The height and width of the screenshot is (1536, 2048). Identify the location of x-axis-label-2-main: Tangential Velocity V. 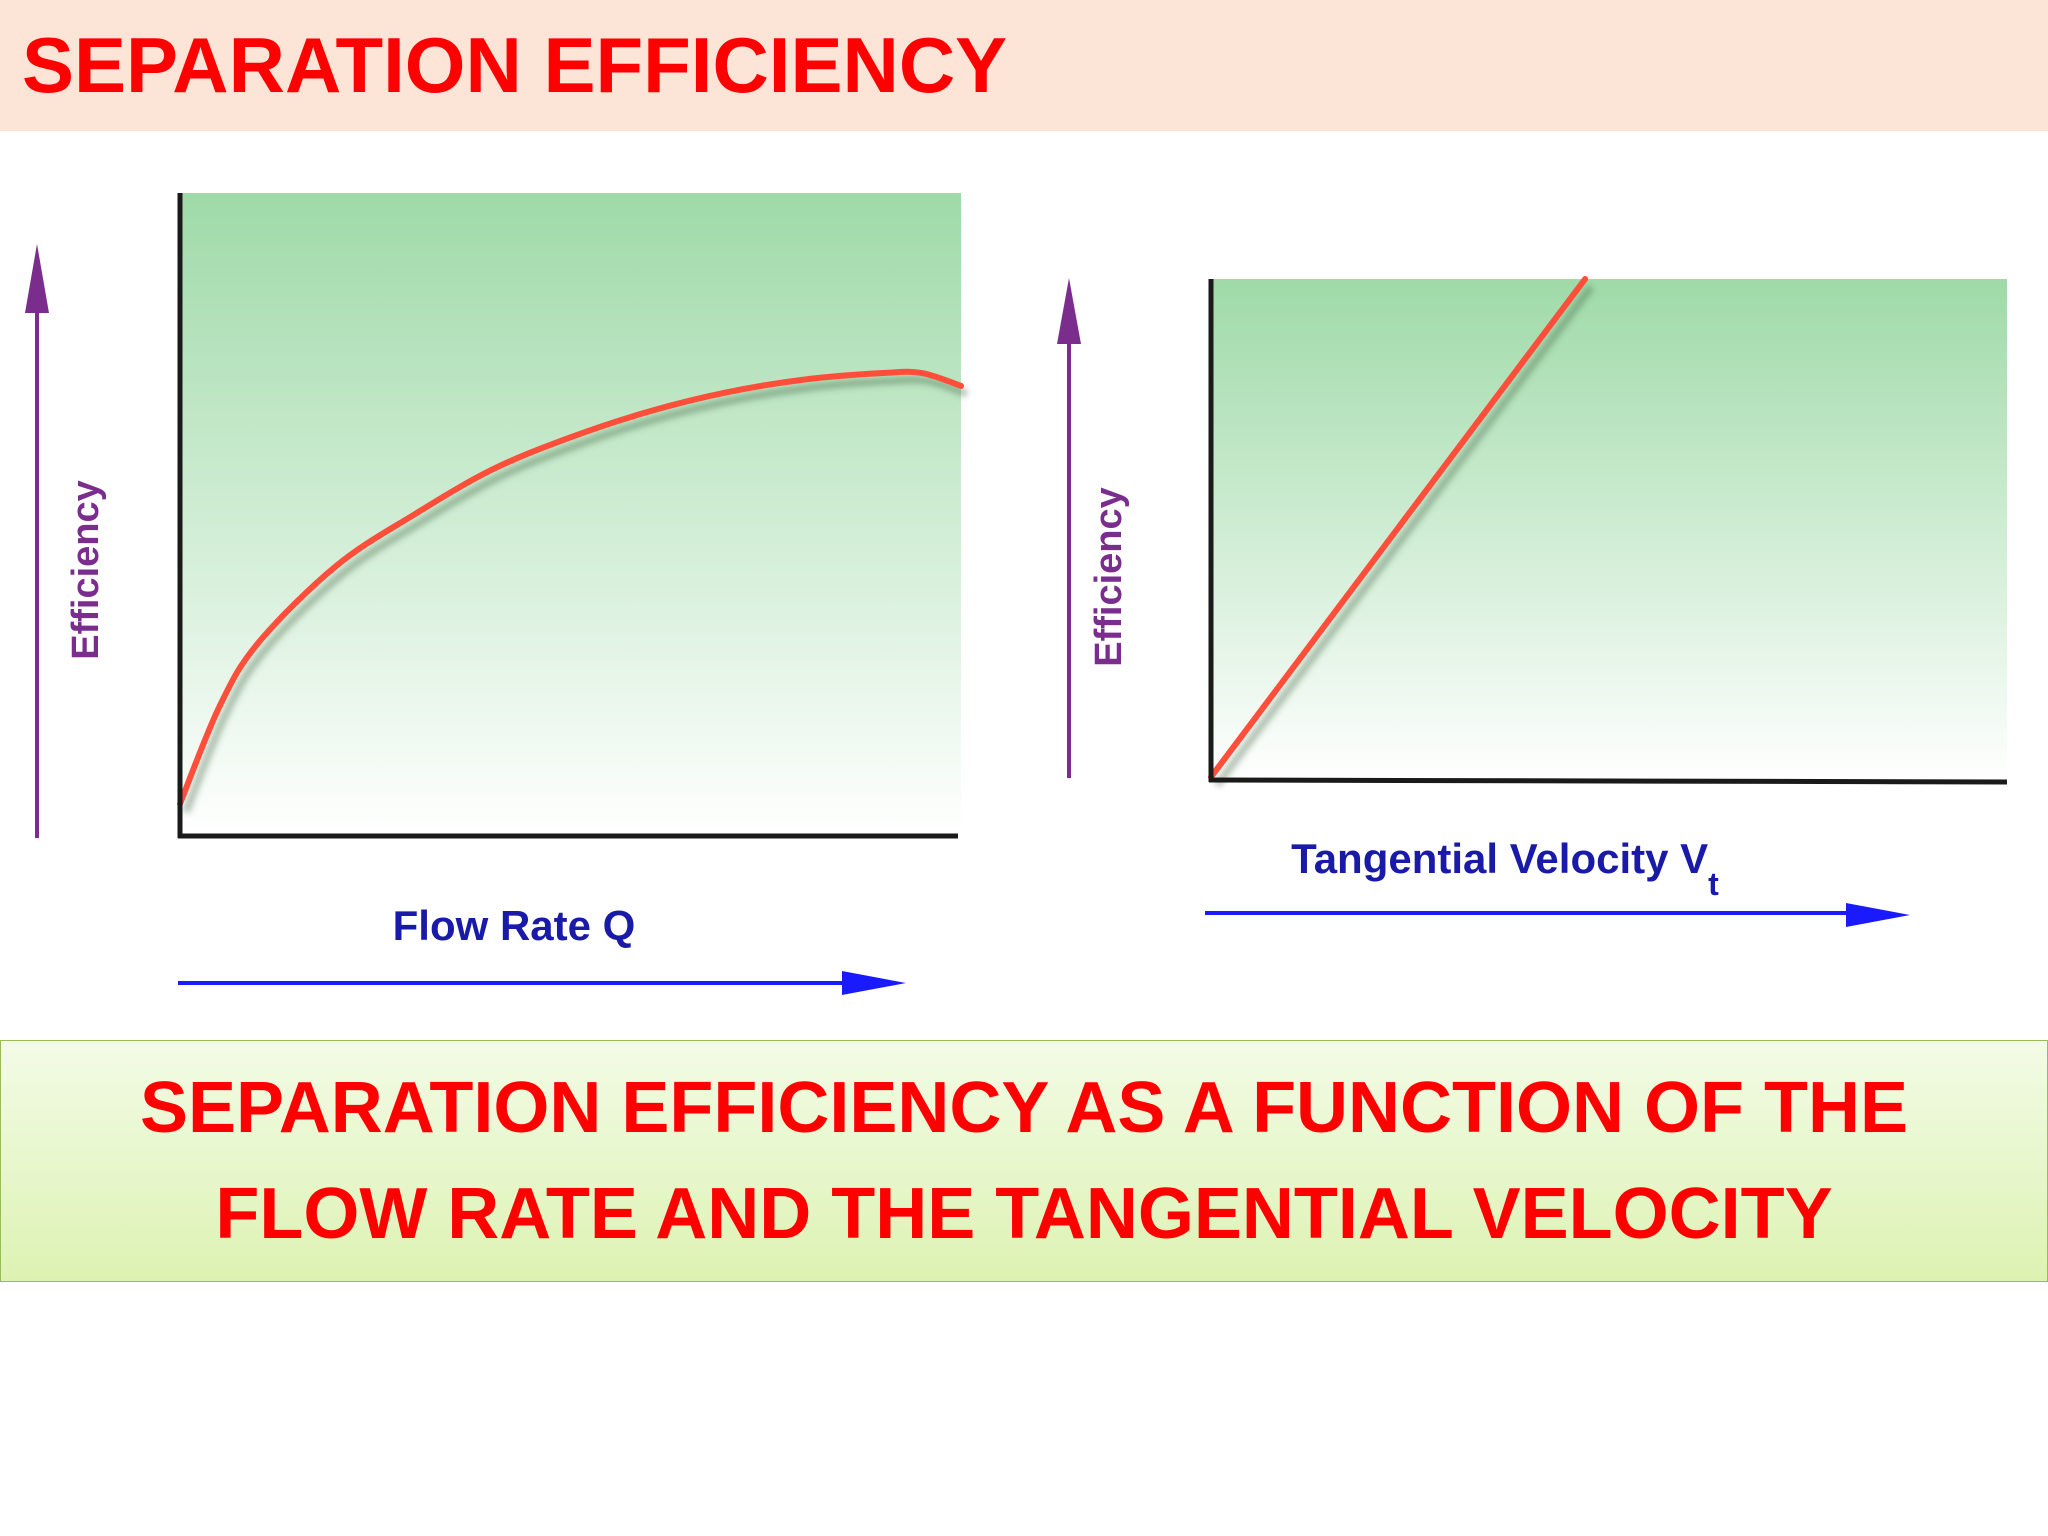
(1499, 858).